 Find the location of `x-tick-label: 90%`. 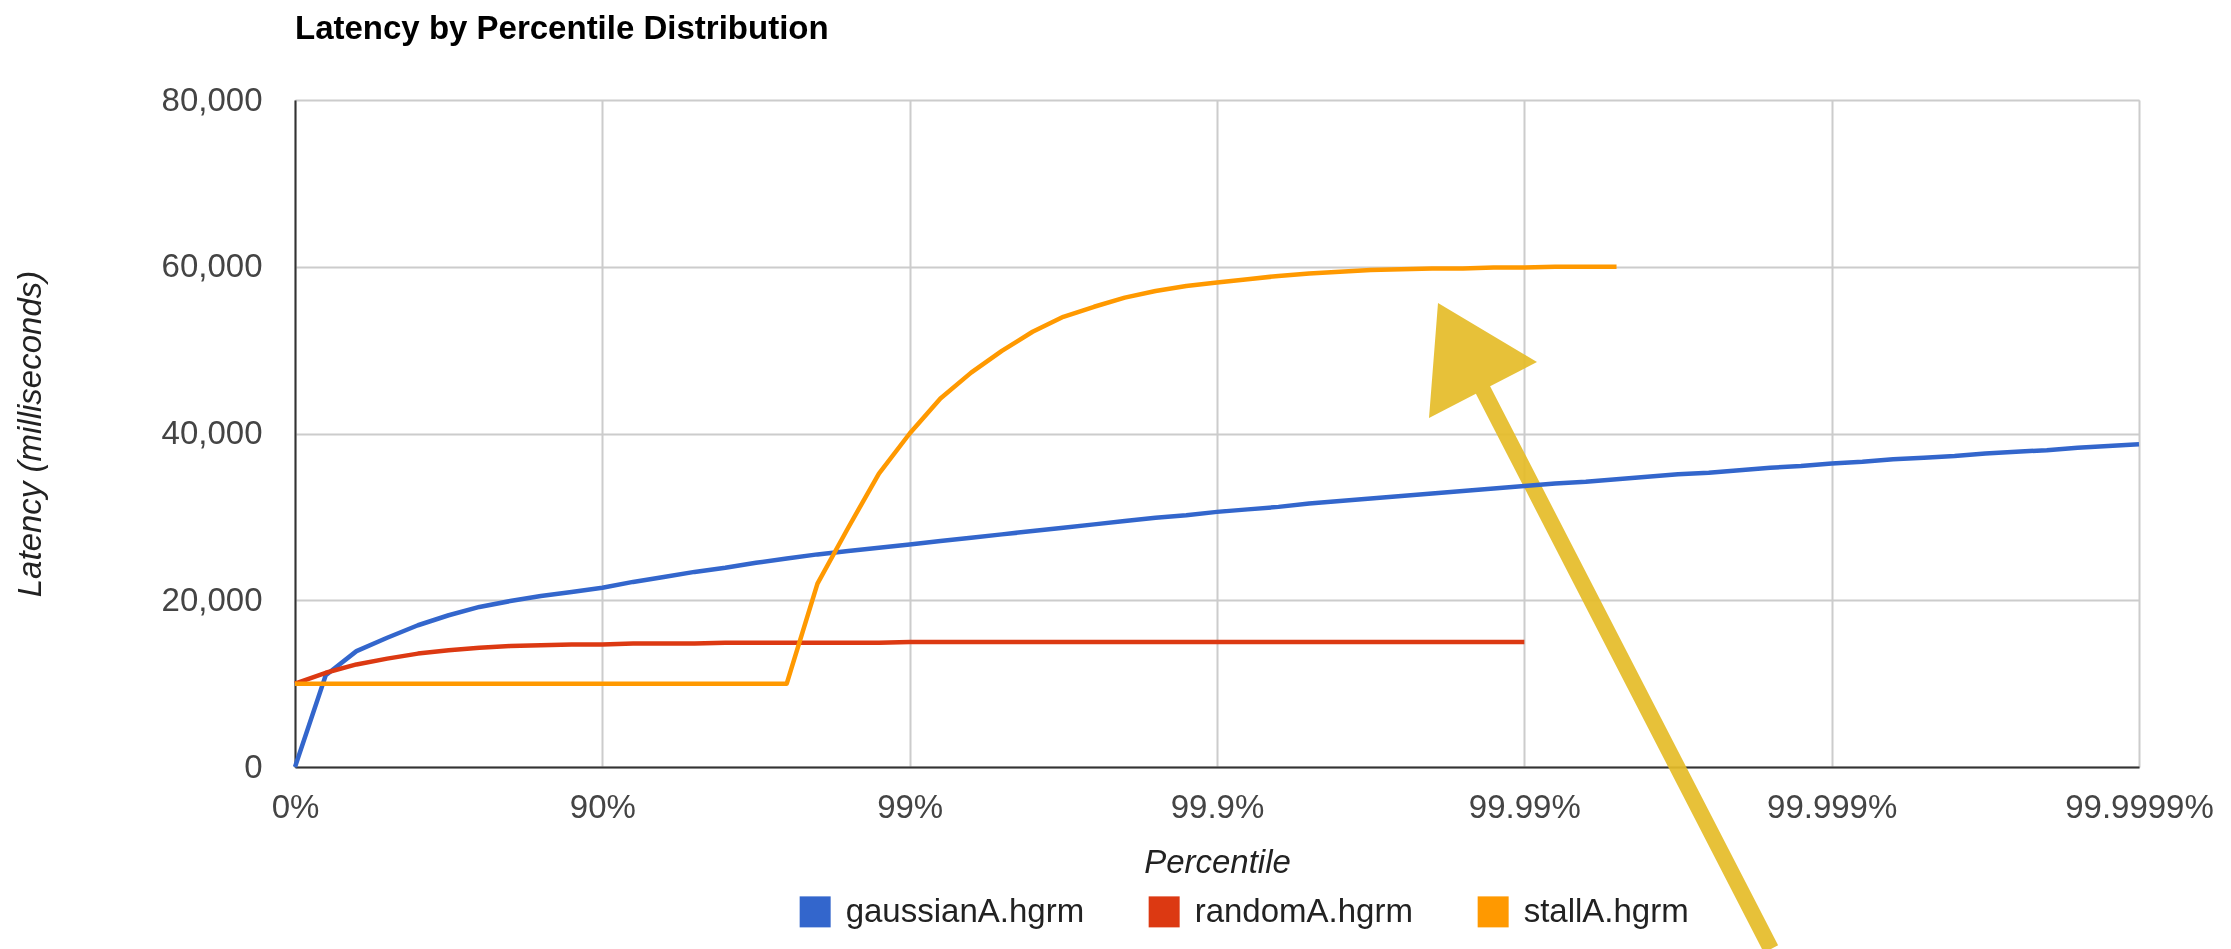

x-tick-label: 90% is located at coordinates (602, 806).